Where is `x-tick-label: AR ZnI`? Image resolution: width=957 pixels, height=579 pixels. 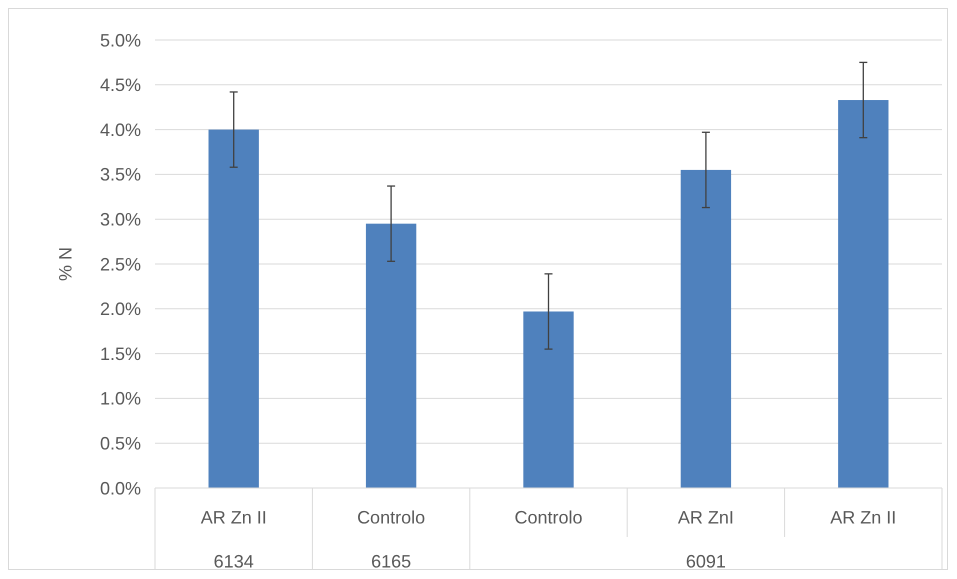 x-tick-label: AR ZnI is located at coordinates (706, 517).